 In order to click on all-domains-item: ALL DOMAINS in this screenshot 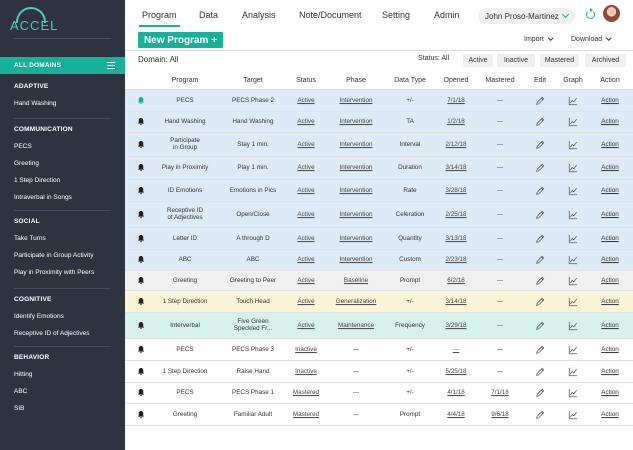, I will do `click(62, 65)`.